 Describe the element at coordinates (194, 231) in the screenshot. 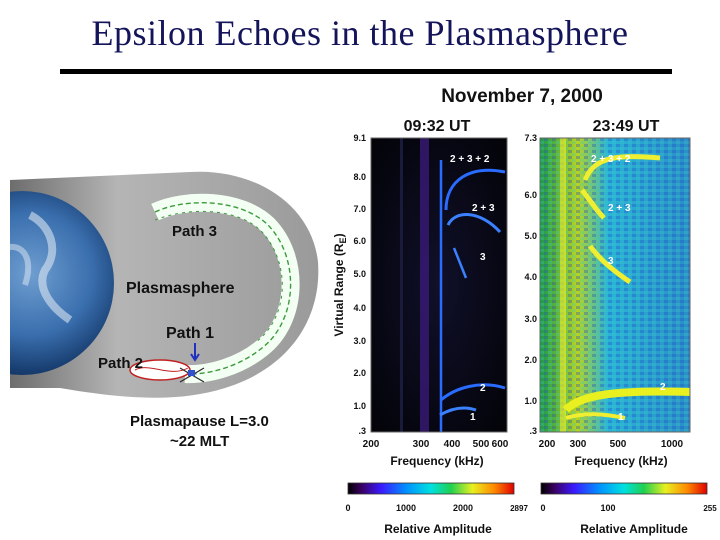

I see `label-path3: Path 3` at that location.